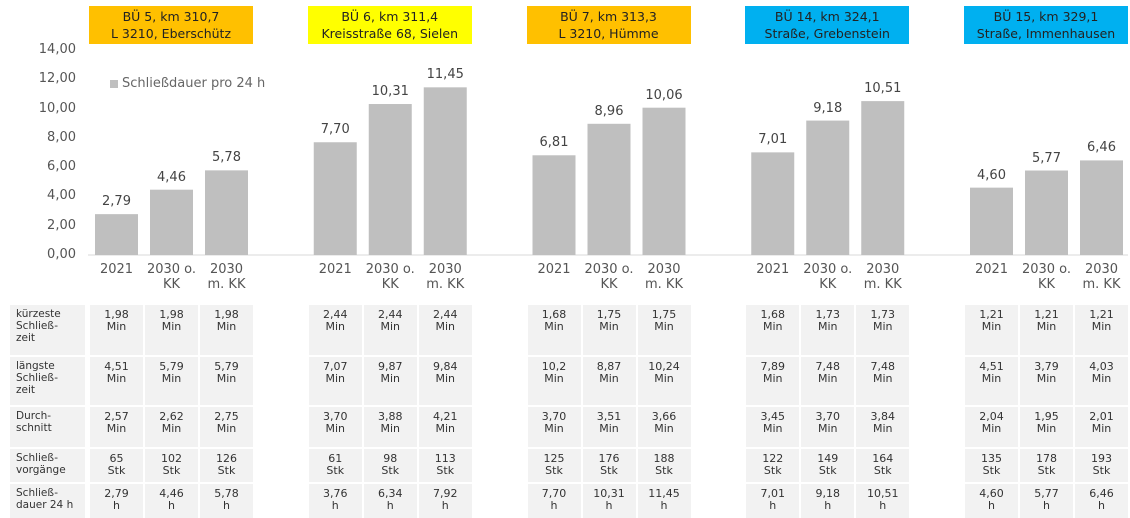  I want to click on cell-value: 61, so click(335, 458).